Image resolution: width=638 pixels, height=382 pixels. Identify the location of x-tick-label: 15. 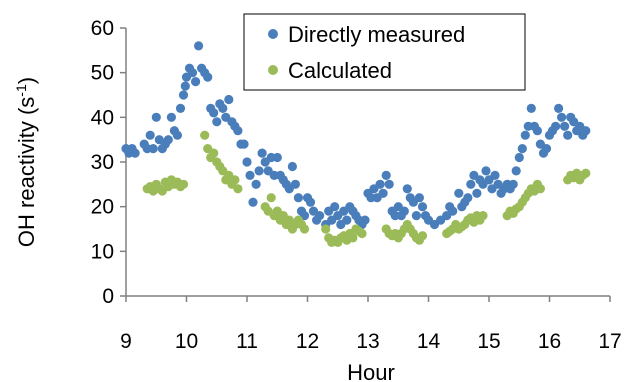
(488, 341).